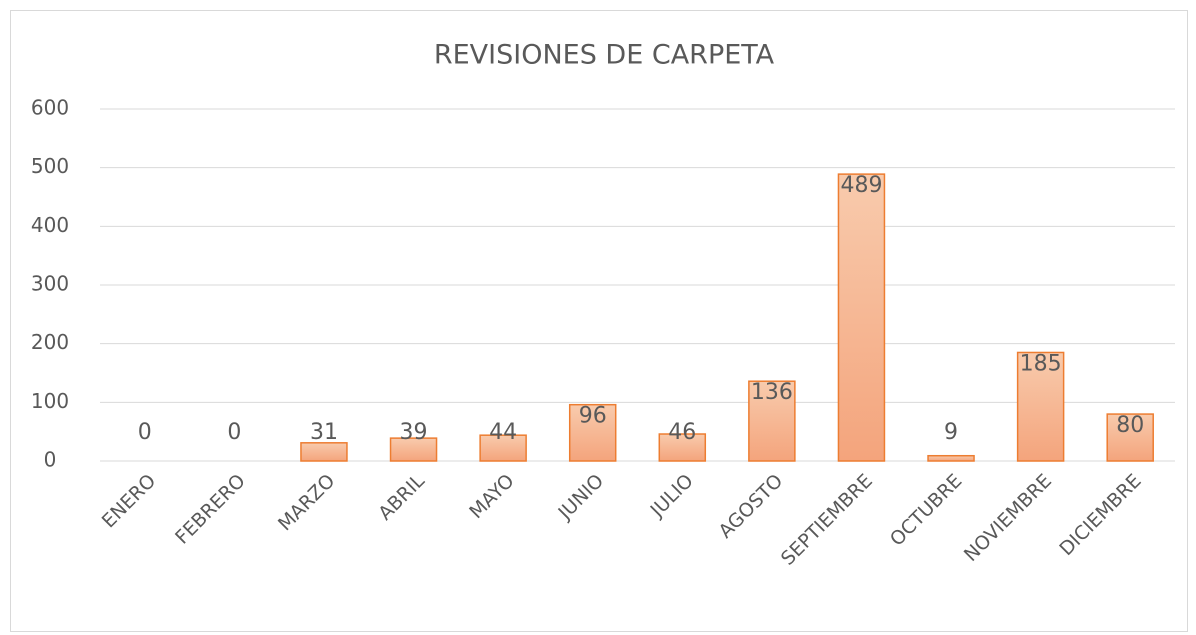  What do you see at coordinates (50, 166) in the screenshot?
I see `y-tick-label: 500` at bounding box center [50, 166].